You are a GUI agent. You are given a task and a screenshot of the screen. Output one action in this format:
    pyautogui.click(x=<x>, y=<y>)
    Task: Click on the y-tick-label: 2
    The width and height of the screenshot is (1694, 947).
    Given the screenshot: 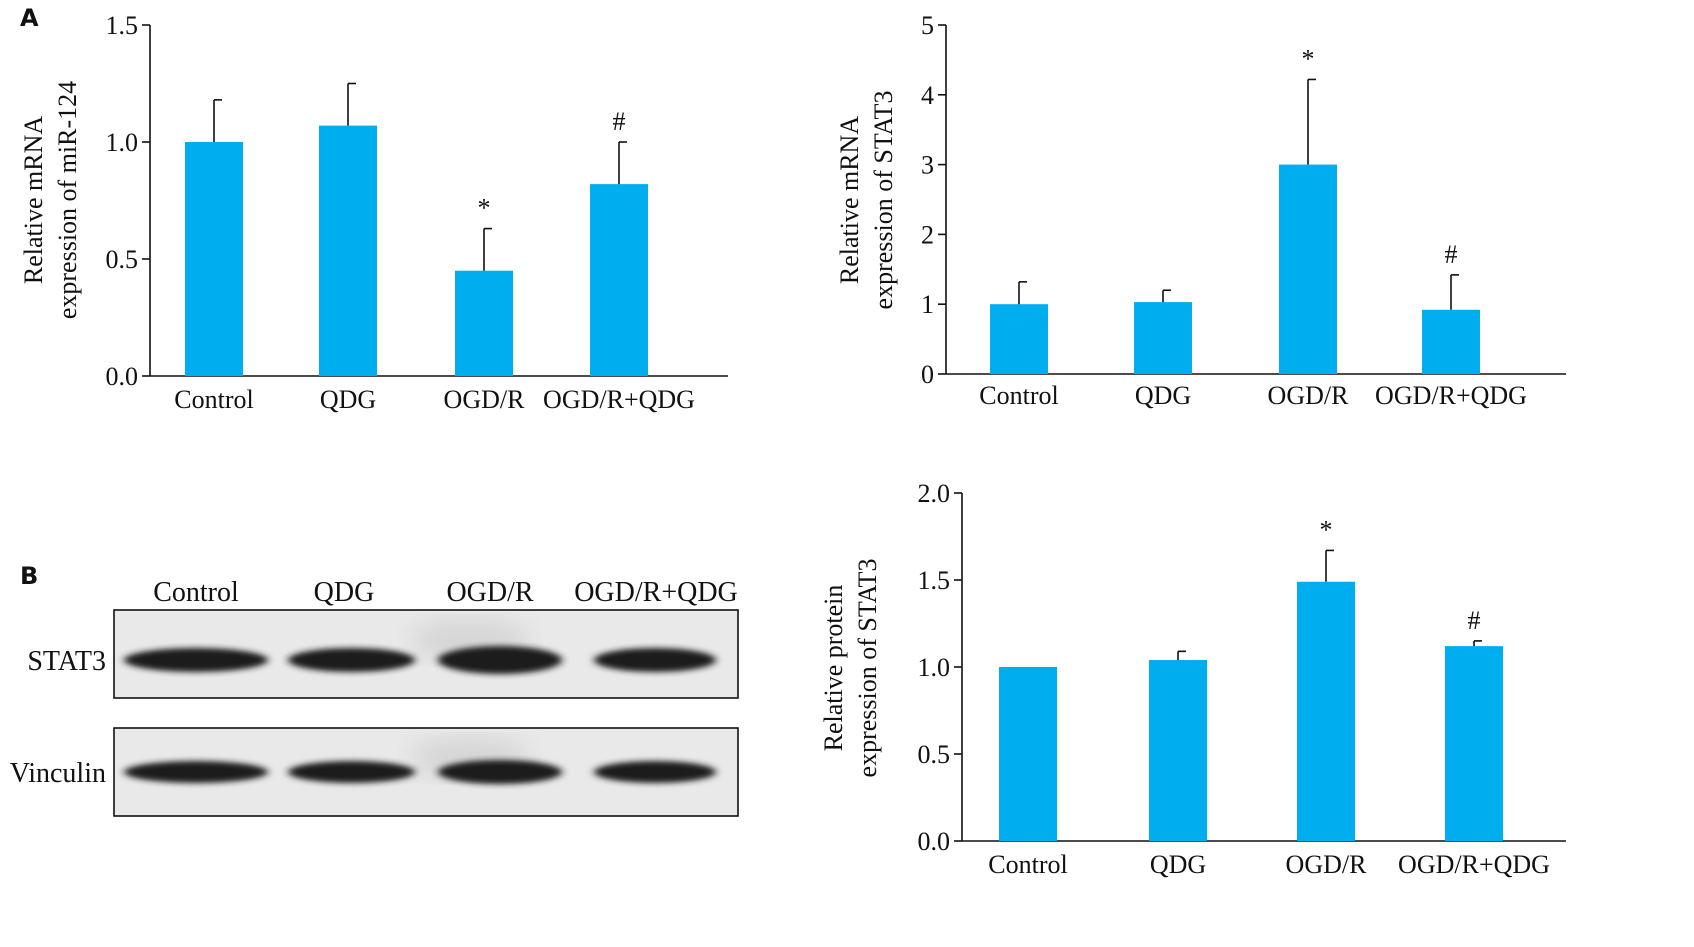 What is the action you would take?
    pyautogui.click(x=927, y=234)
    